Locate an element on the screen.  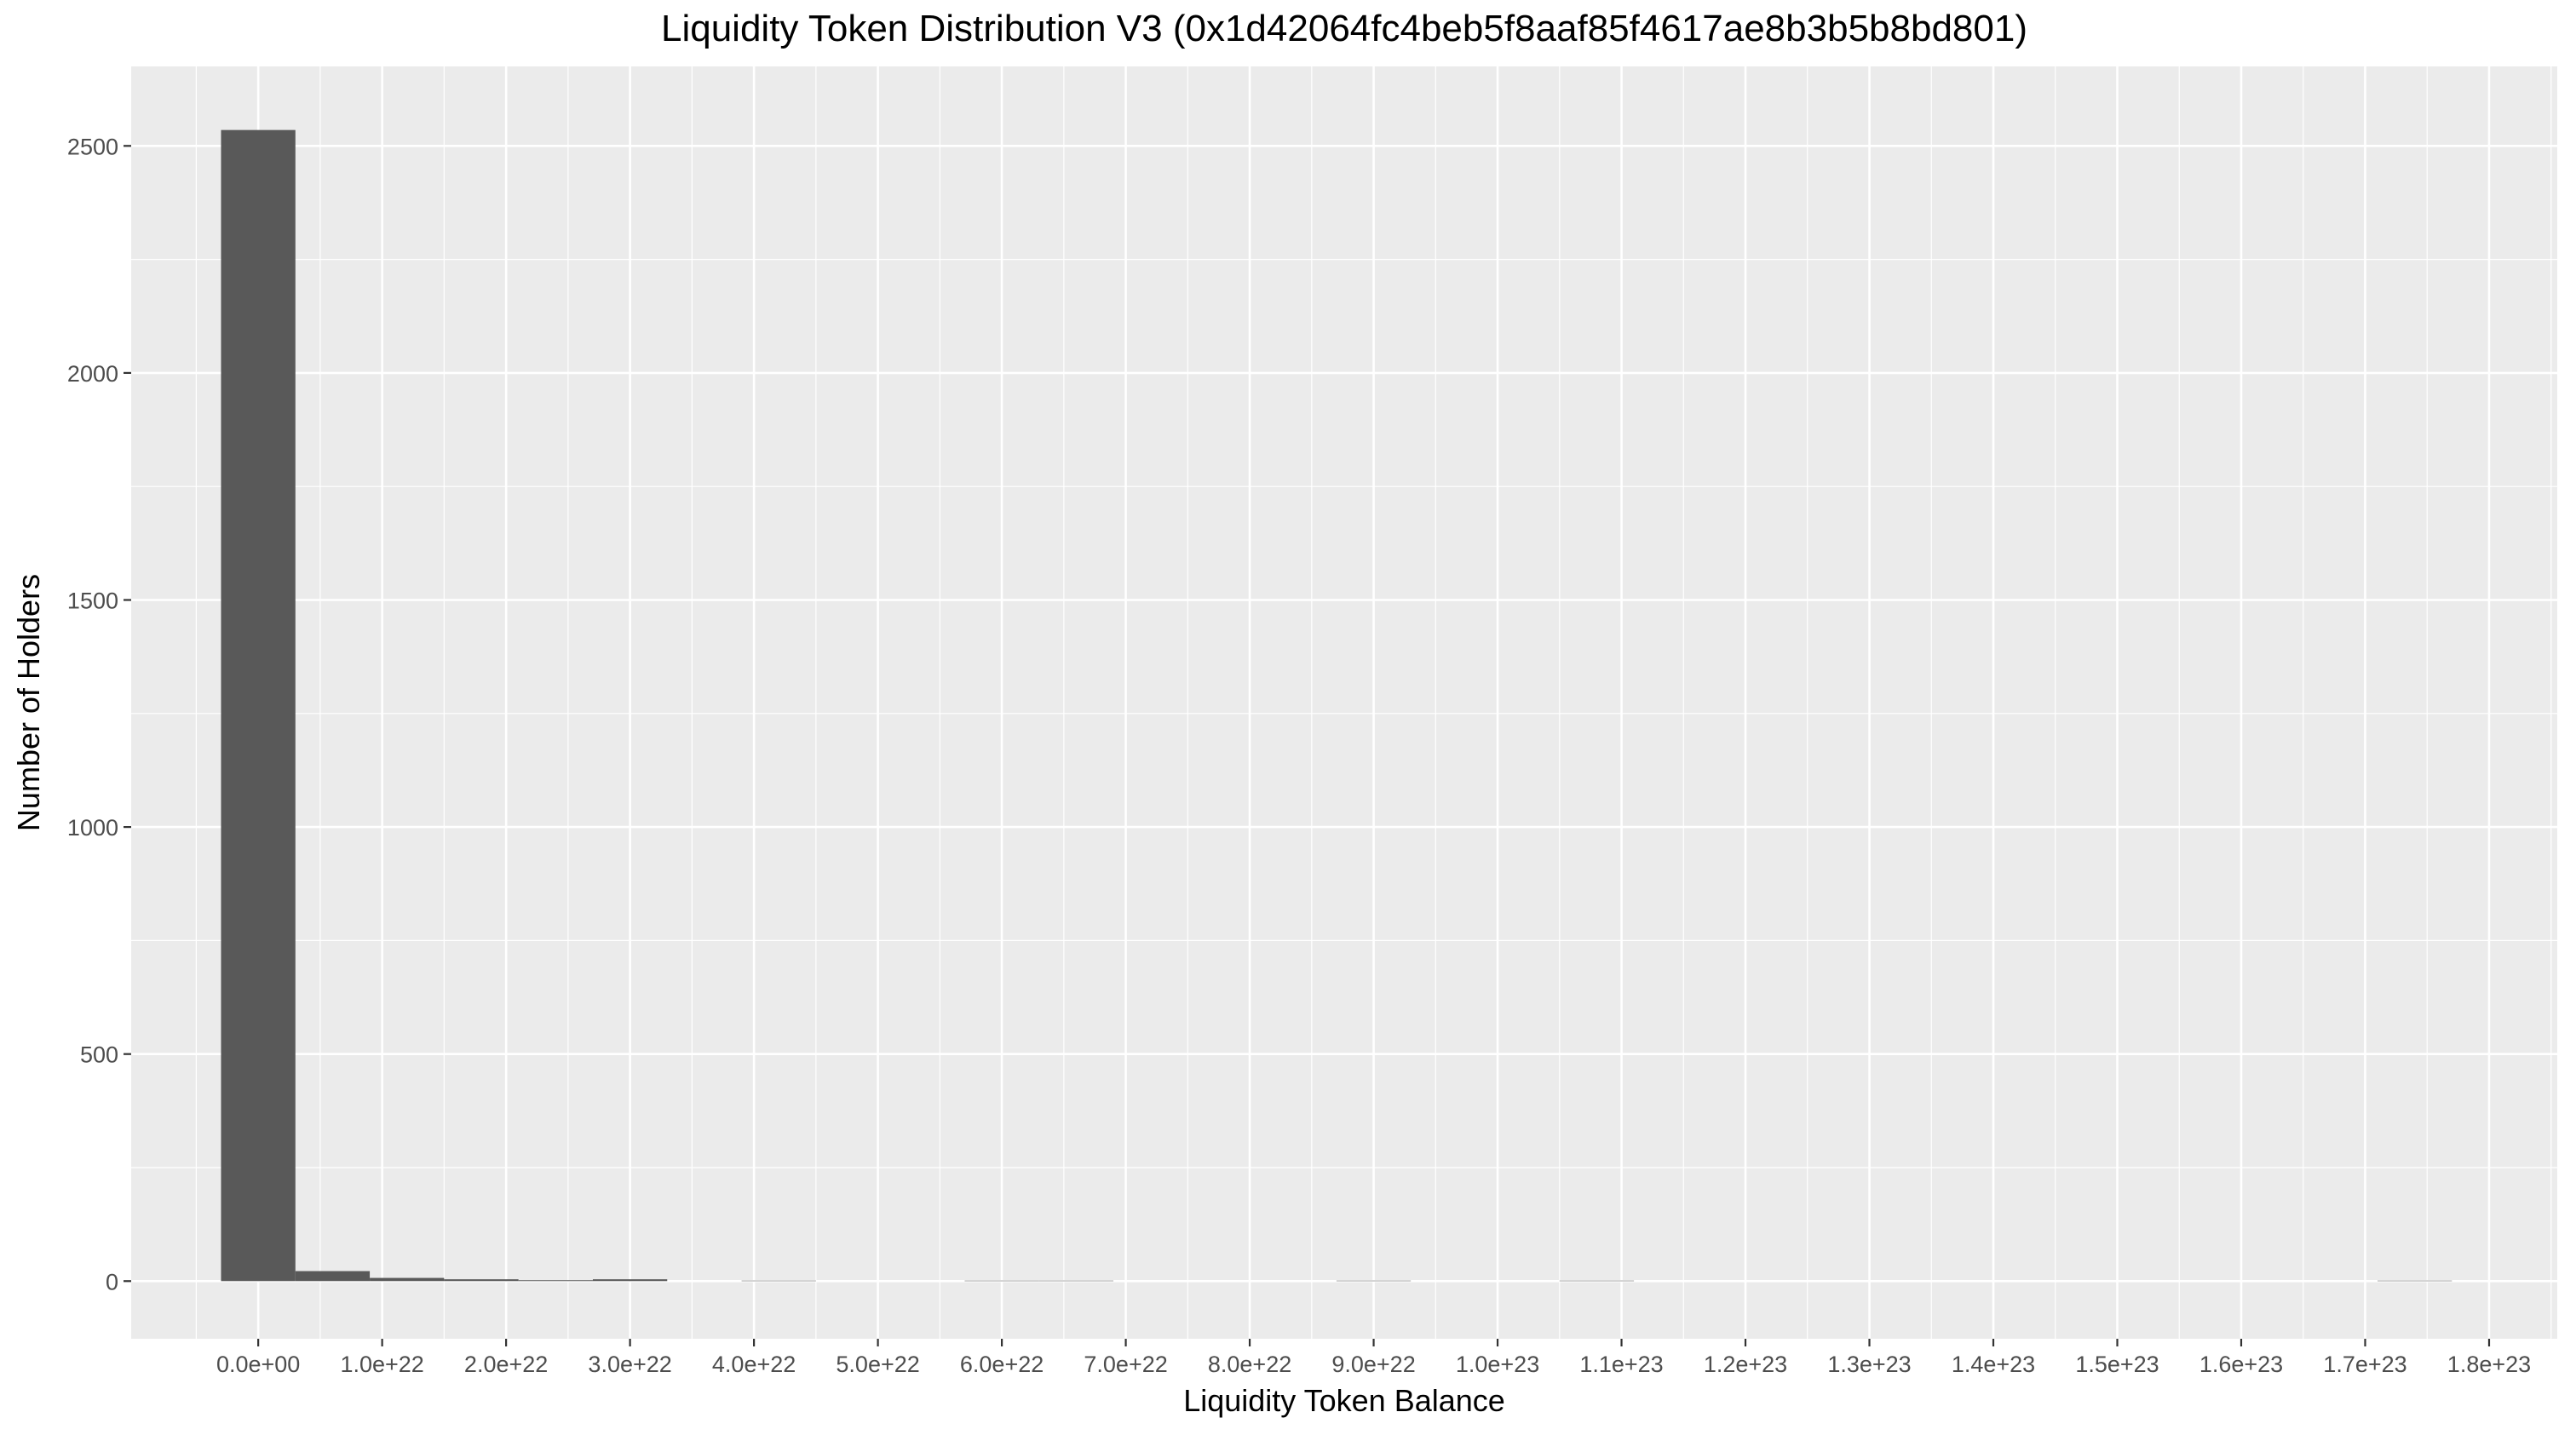
y-tick-label: 2000 is located at coordinates (93, 374).